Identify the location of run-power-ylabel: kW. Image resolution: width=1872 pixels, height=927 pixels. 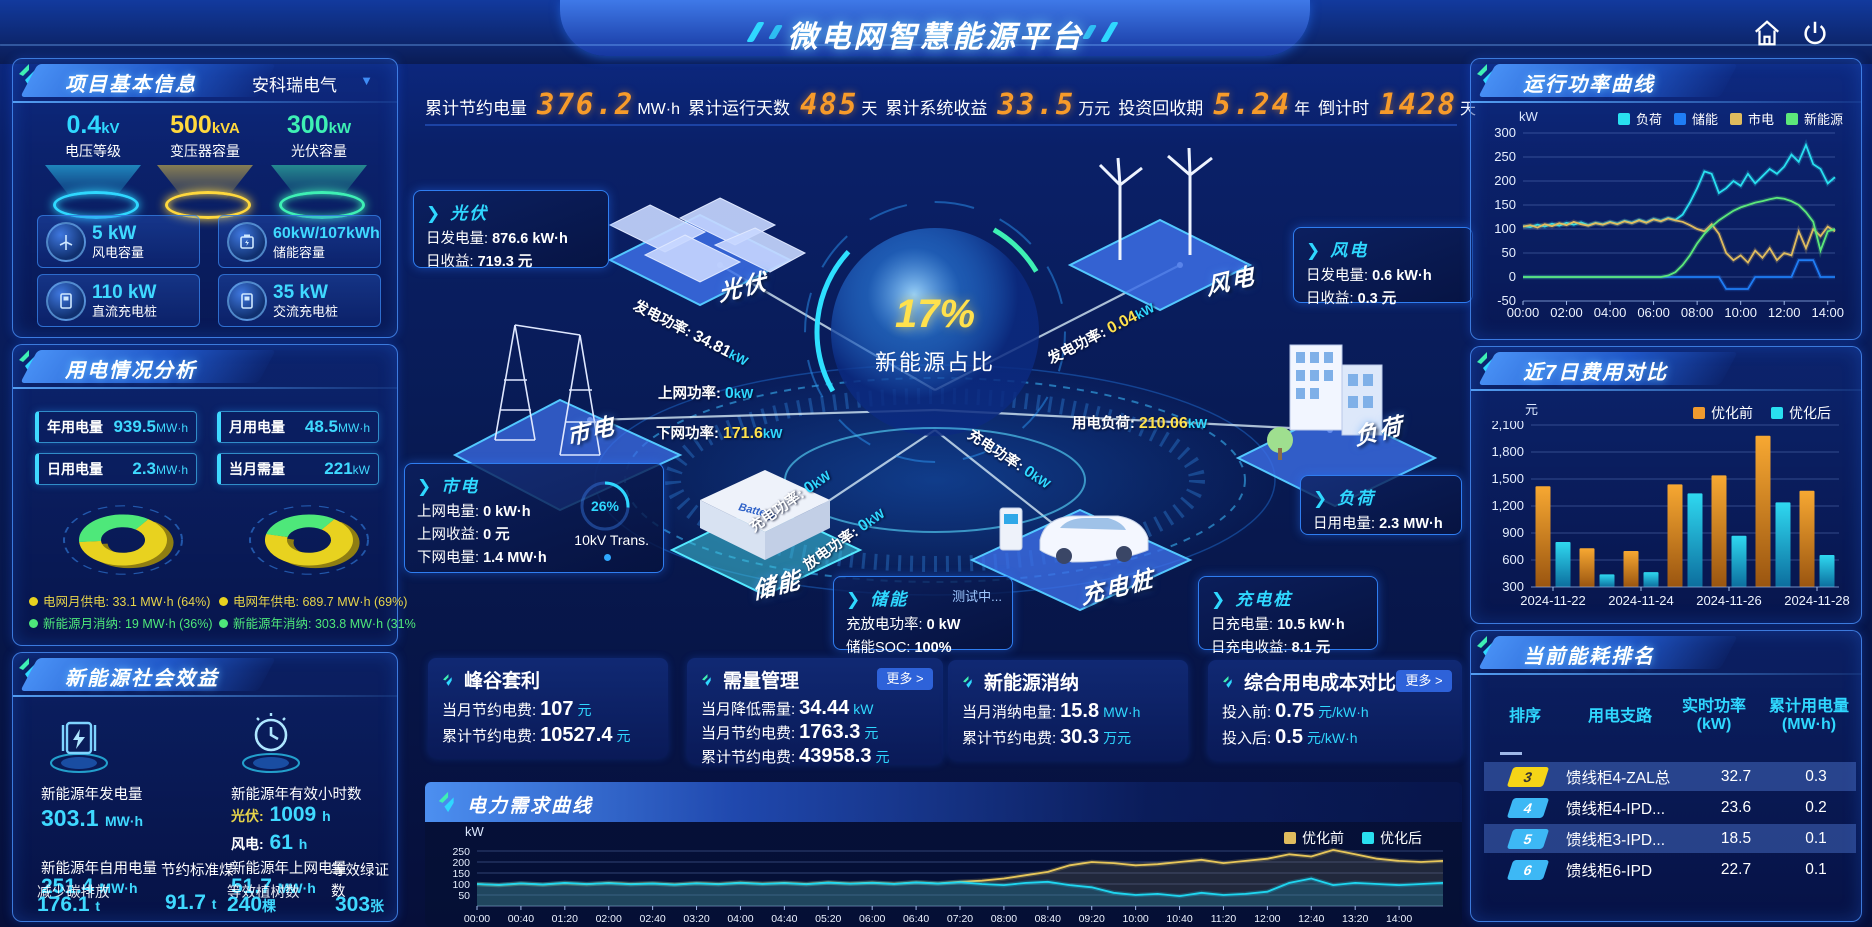
(1528, 116).